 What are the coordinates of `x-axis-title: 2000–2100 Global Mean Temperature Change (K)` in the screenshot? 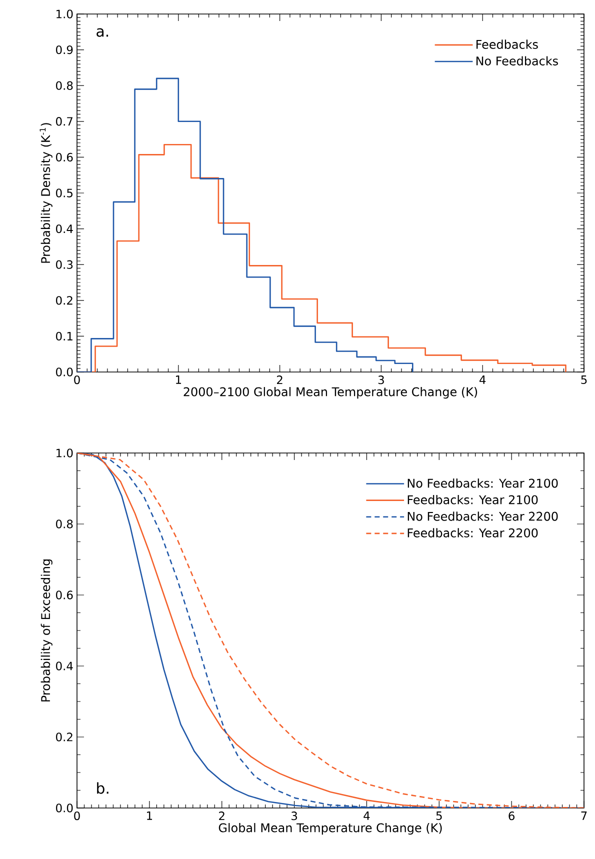 It's located at (331, 393).